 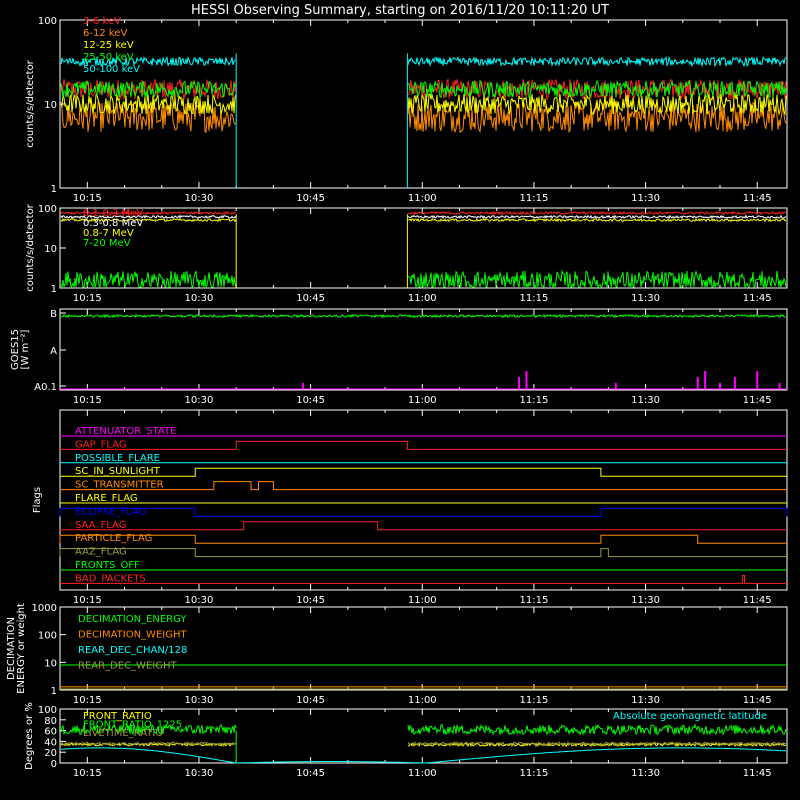 I want to click on y-axis-label: GOES15, so click(x=15, y=349).